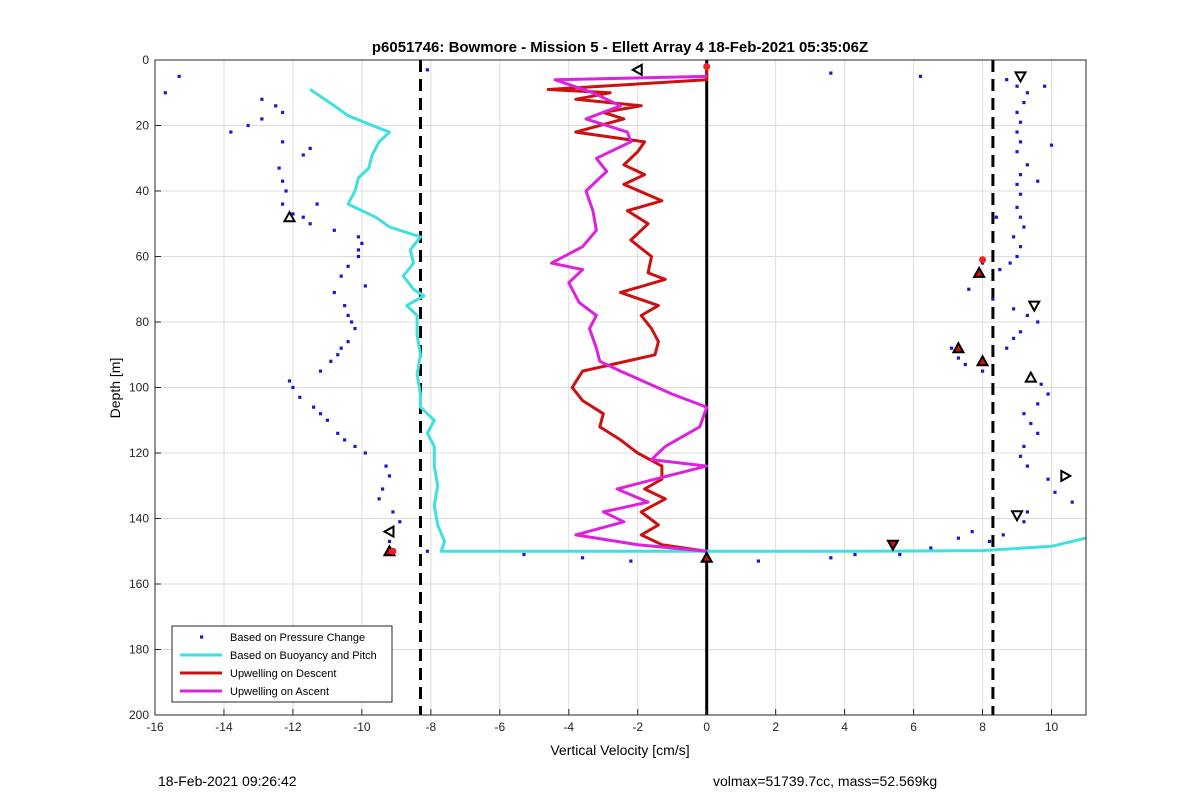 This screenshot has height=804, width=1200. What do you see at coordinates (139, 715) in the screenshot?
I see `y-tick-label: 200` at bounding box center [139, 715].